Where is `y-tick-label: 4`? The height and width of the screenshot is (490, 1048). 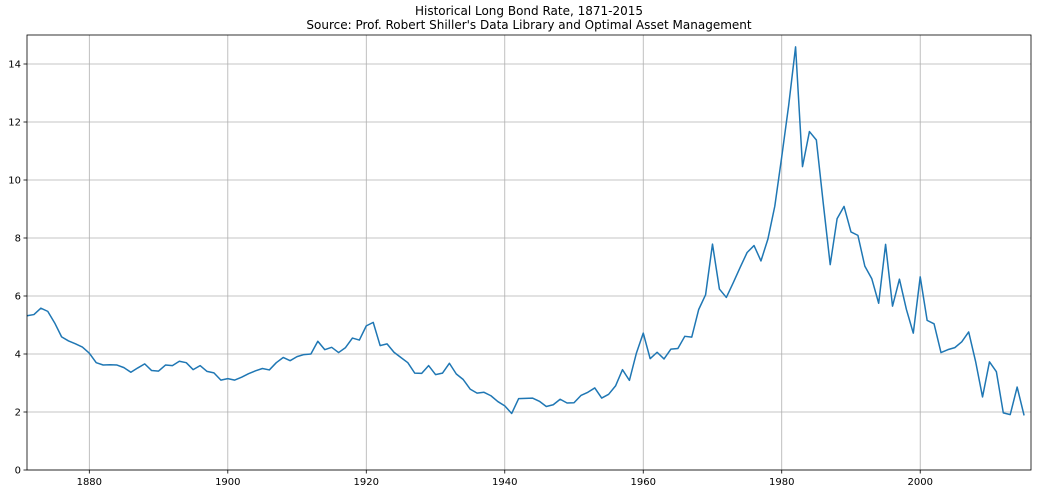
y-tick-label: 4 is located at coordinates (18, 355).